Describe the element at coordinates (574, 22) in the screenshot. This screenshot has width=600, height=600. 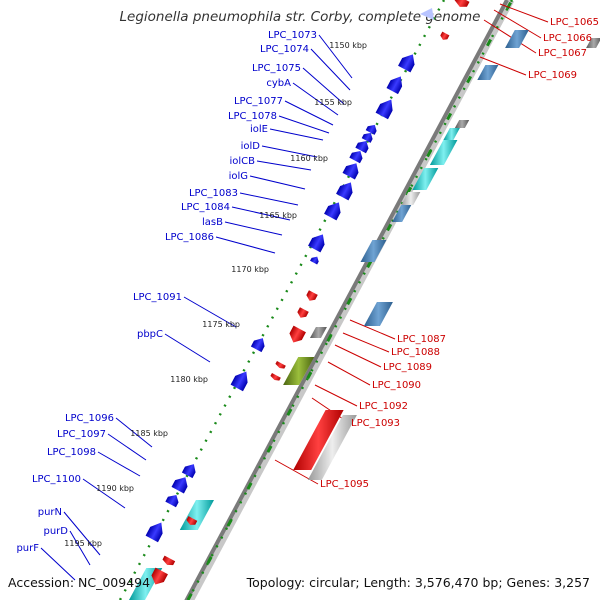
I see `gene-label-lpc-1065: LPC_1065` at that location.